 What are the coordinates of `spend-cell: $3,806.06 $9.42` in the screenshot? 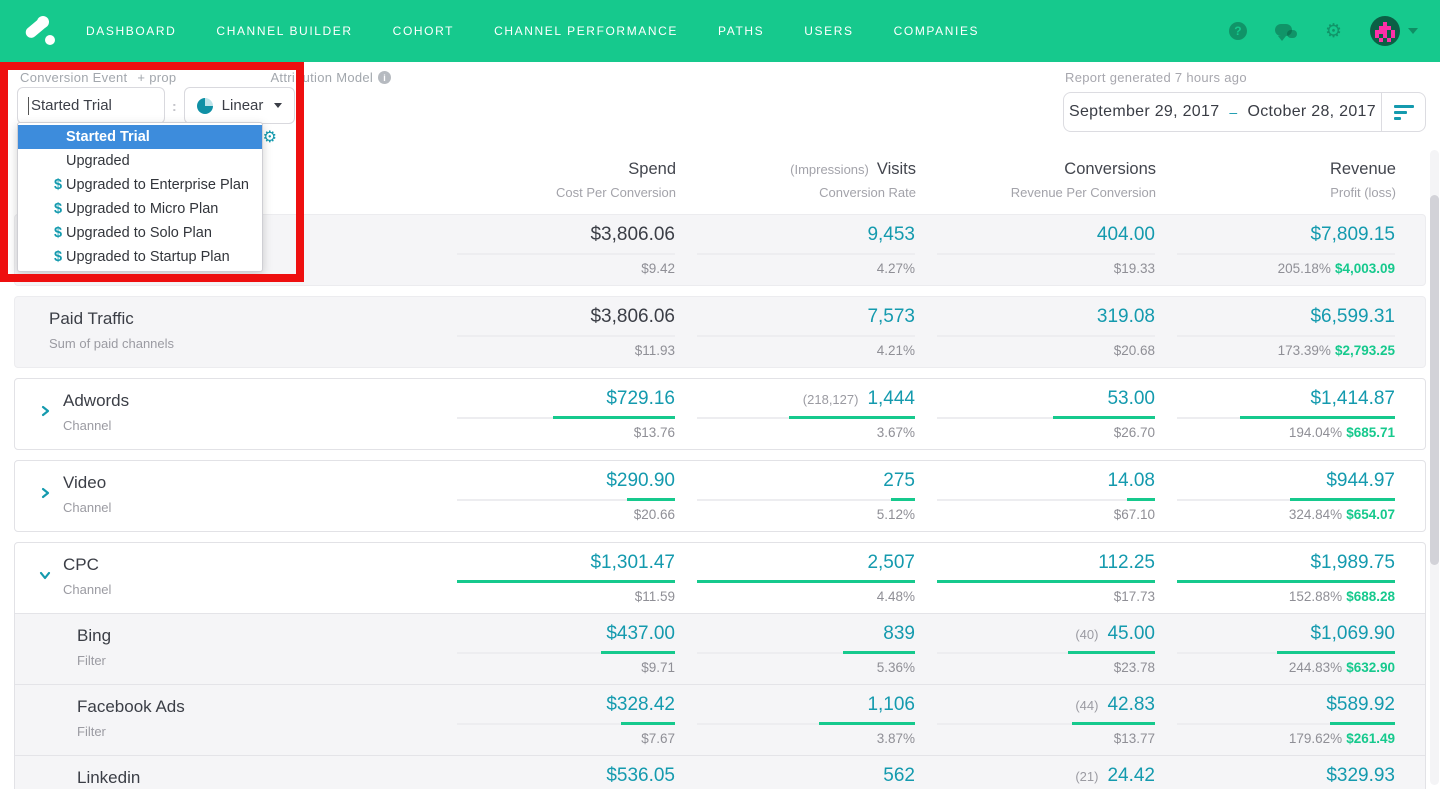 It's located at (555, 250).